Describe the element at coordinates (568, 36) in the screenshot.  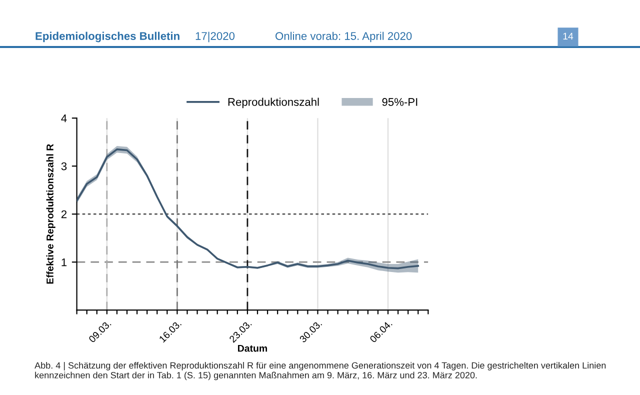
I see `text: 14` at that location.